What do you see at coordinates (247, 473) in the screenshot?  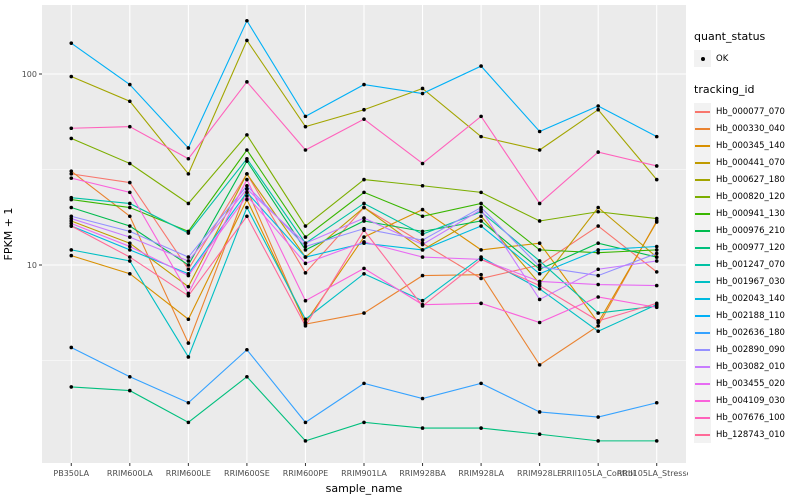 I see `x-tick-label: RRIM600SE` at bounding box center [247, 473].